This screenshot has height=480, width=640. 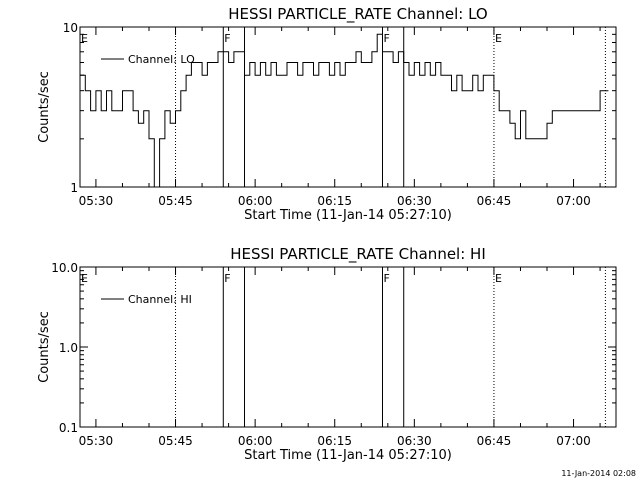 I want to click on chart-title: HESSI PARTICLE_RATE Channel: LO, so click(x=357, y=14).